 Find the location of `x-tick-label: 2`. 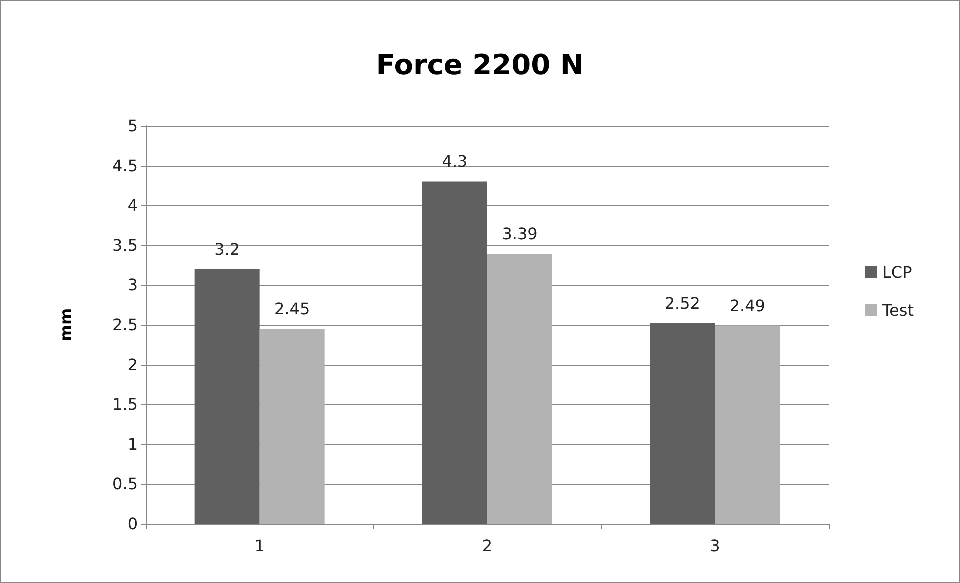

x-tick-label: 2 is located at coordinates (487, 546).